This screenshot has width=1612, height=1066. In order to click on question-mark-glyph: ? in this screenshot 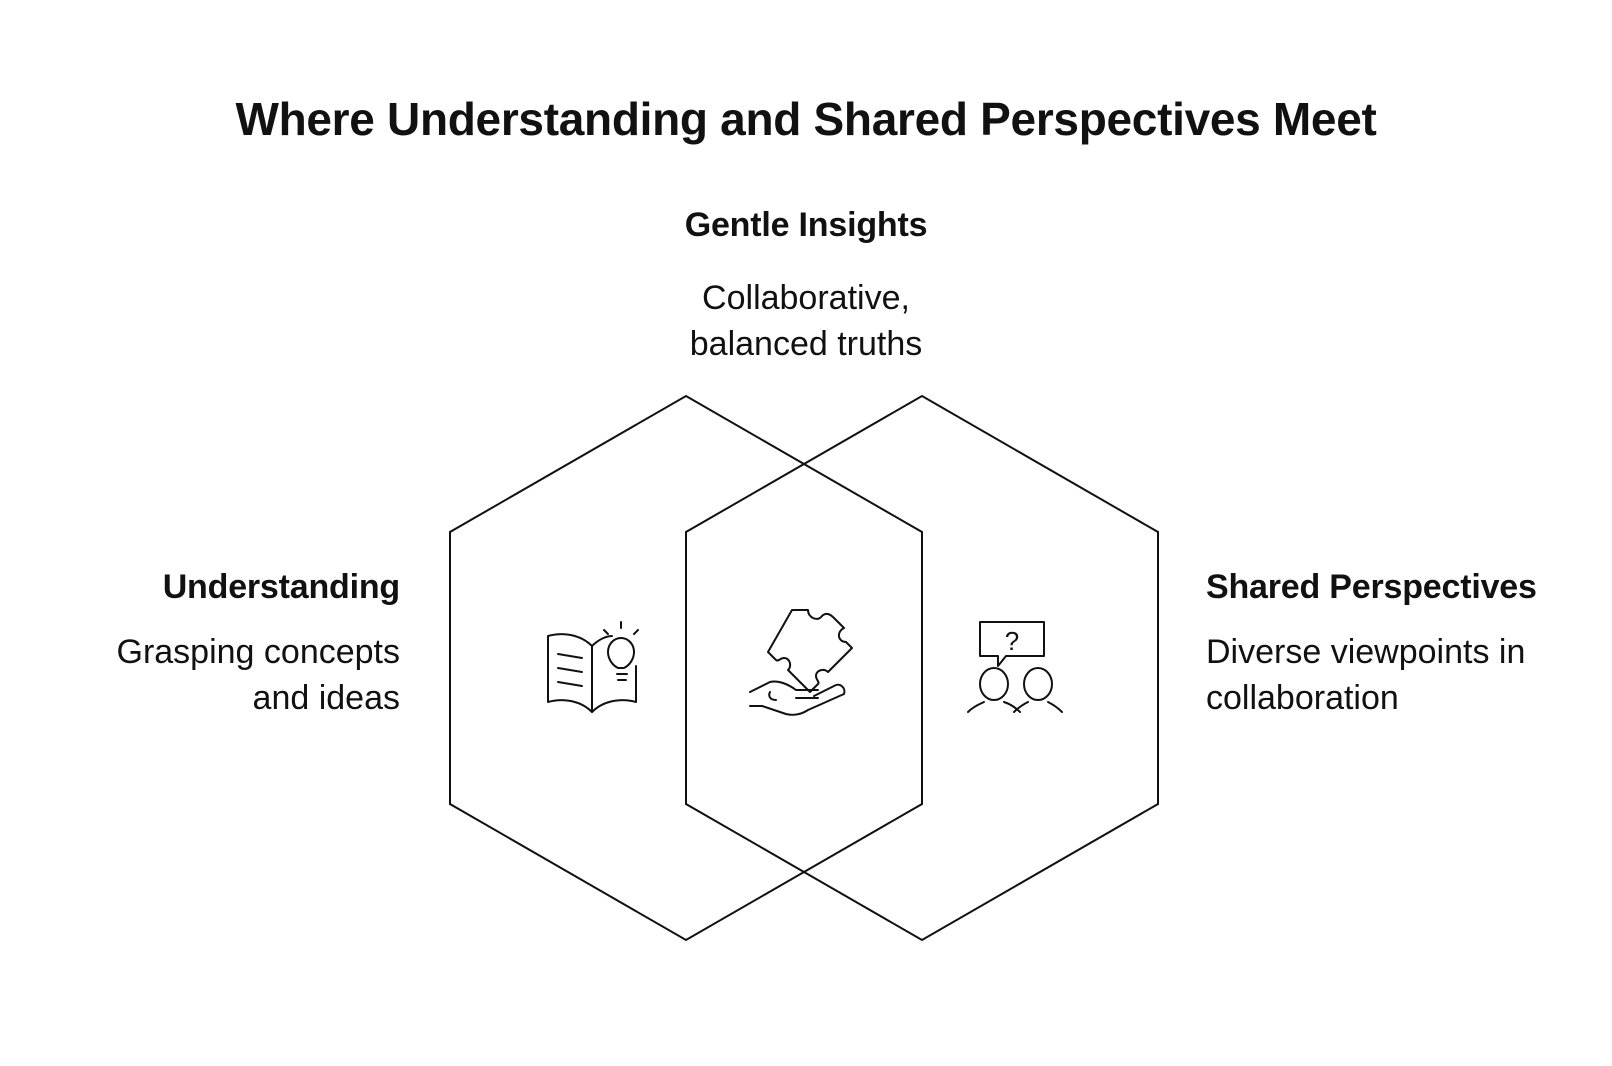, I will do `click(1012, 641)`.